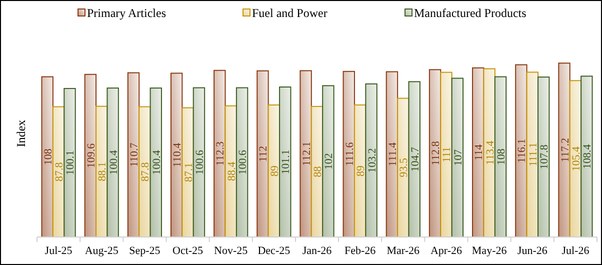 This screenshot has height=265, width=602. I want to click on legend-label: Fuel and Power, so click(290, 13).